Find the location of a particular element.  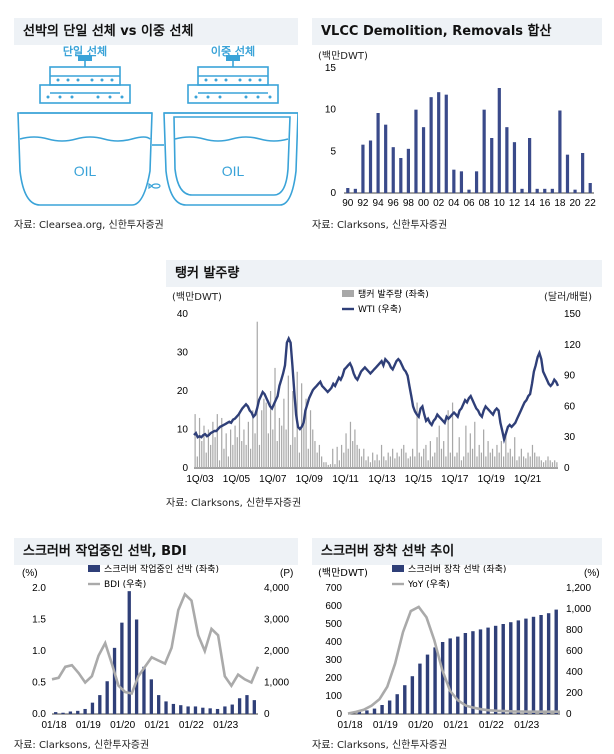

x-tick-label: 06 is located at coordinates (469, 203).